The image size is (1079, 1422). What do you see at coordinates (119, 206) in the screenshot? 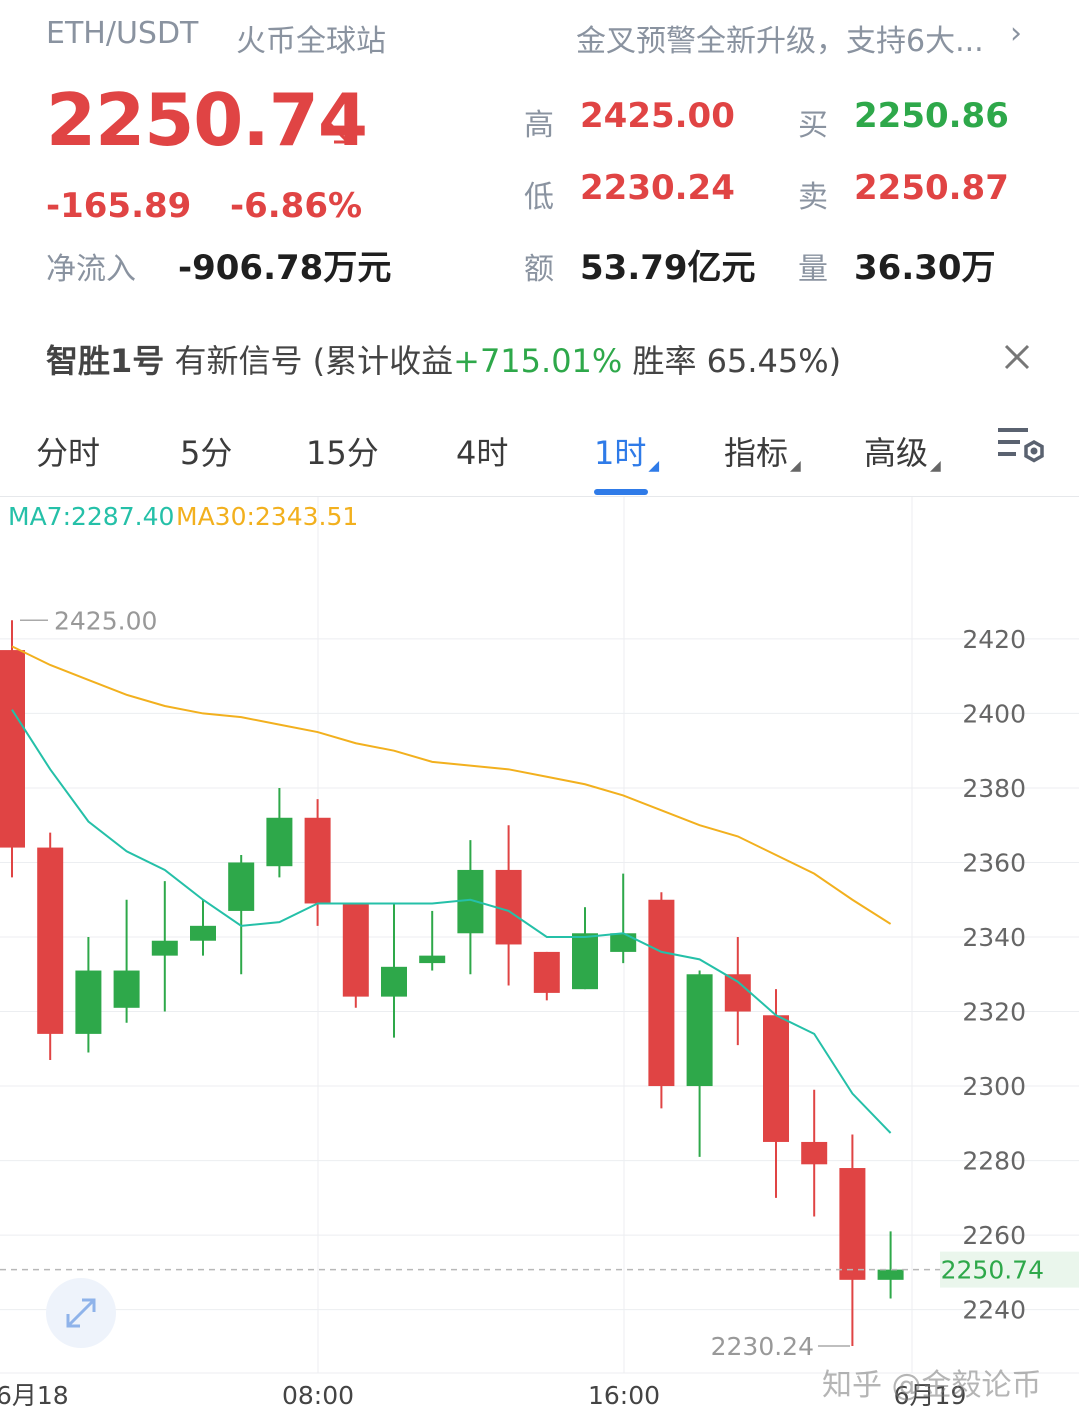
I see `price-change: -165.89` at bounding box center [119, 206].